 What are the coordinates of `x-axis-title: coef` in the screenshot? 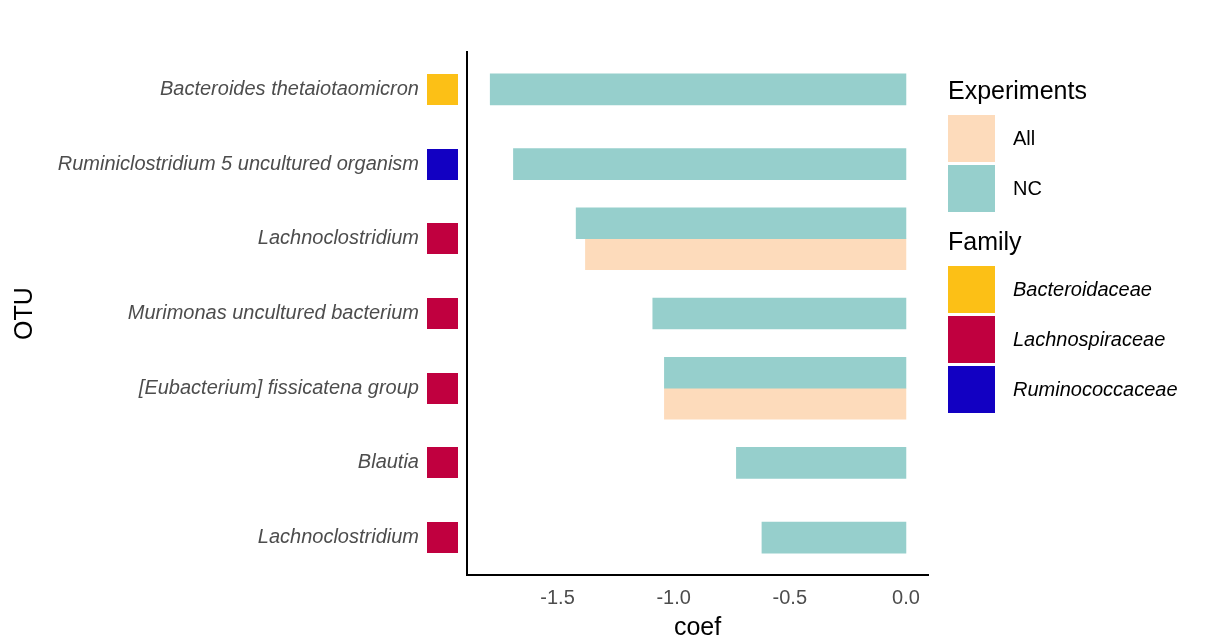 It's located at (697, 625).